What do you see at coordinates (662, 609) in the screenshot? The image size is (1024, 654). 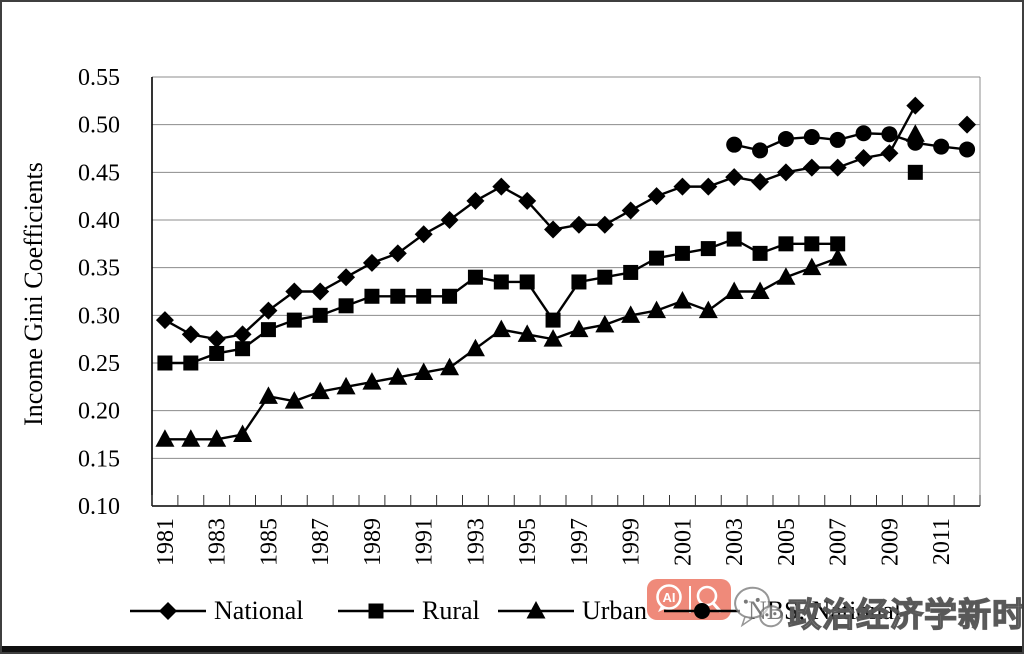 I see `speech-bubble-tail` at bounding box center [662, 609].